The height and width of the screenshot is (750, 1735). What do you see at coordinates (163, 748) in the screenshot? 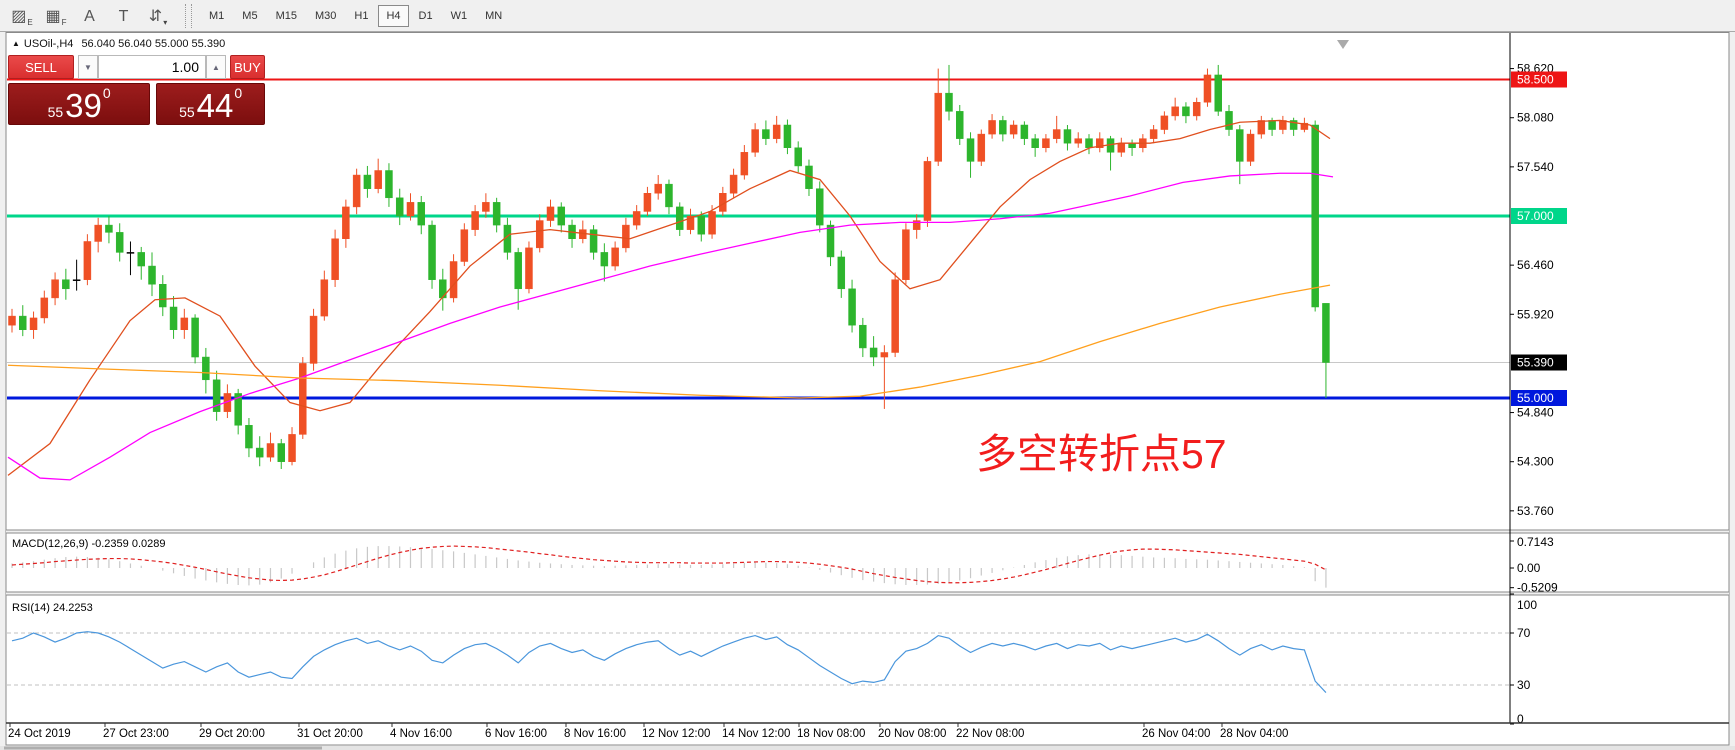
I see `scrollbar-thumb` at bounding box center [163, 748].